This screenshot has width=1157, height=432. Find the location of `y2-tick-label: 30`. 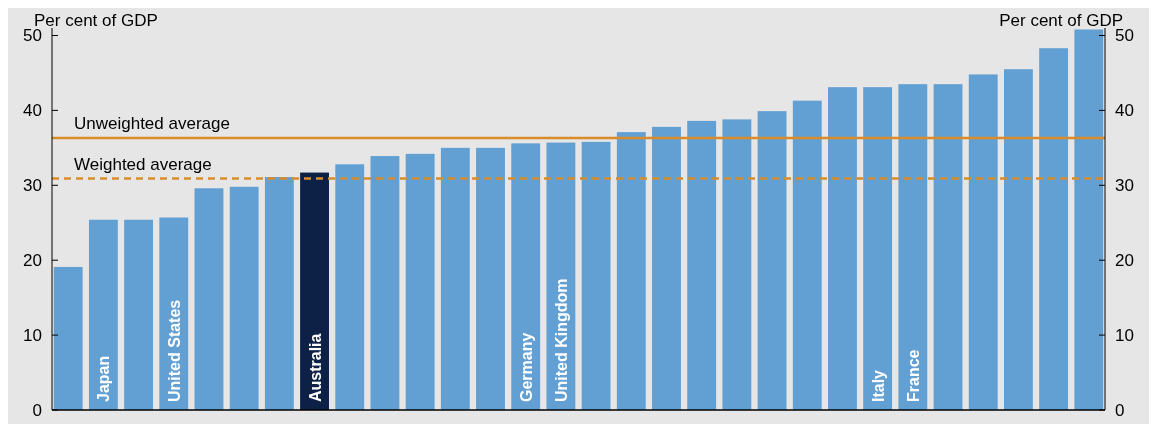

y2-tick-label: 30 is located at coordinates (1124, 186).